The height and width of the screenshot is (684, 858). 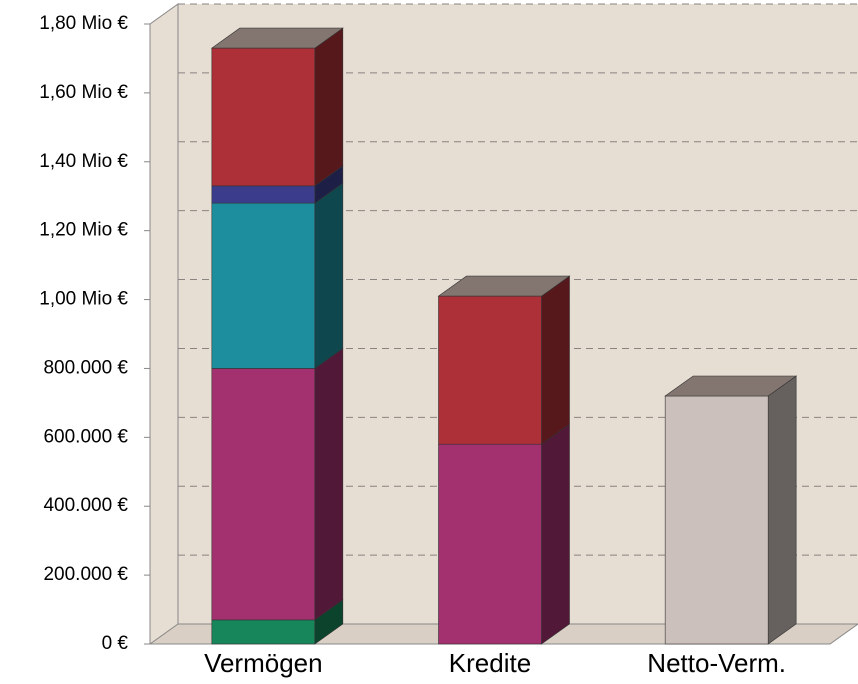 What do you see at coordinates (85, 574) in the screenshot?
I see `y-tick-label: 200.000 €` at bounding box center [85, 574].